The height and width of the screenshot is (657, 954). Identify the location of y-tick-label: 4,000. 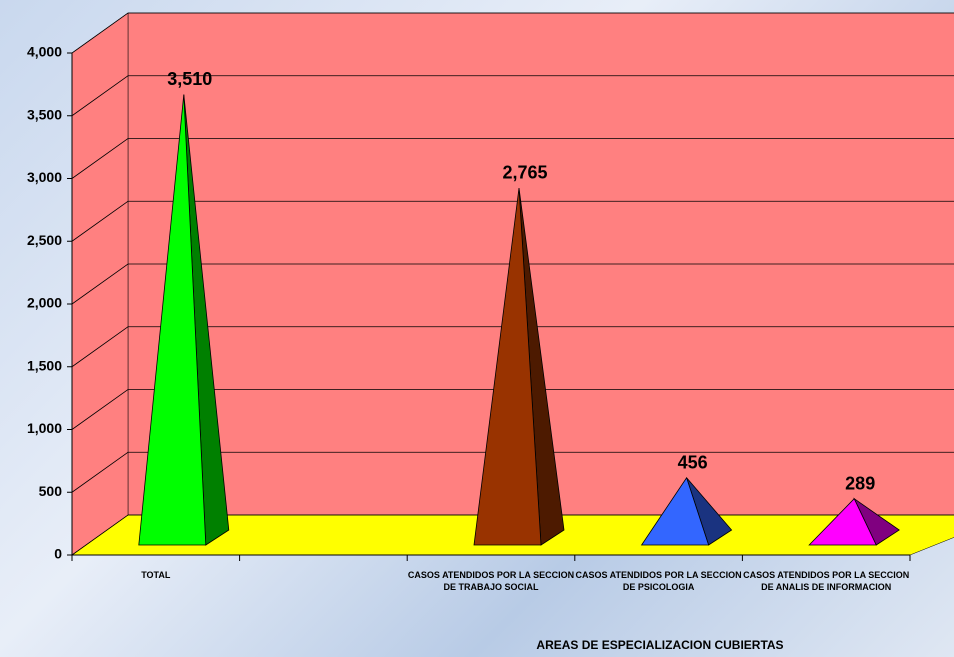
(44, 52).